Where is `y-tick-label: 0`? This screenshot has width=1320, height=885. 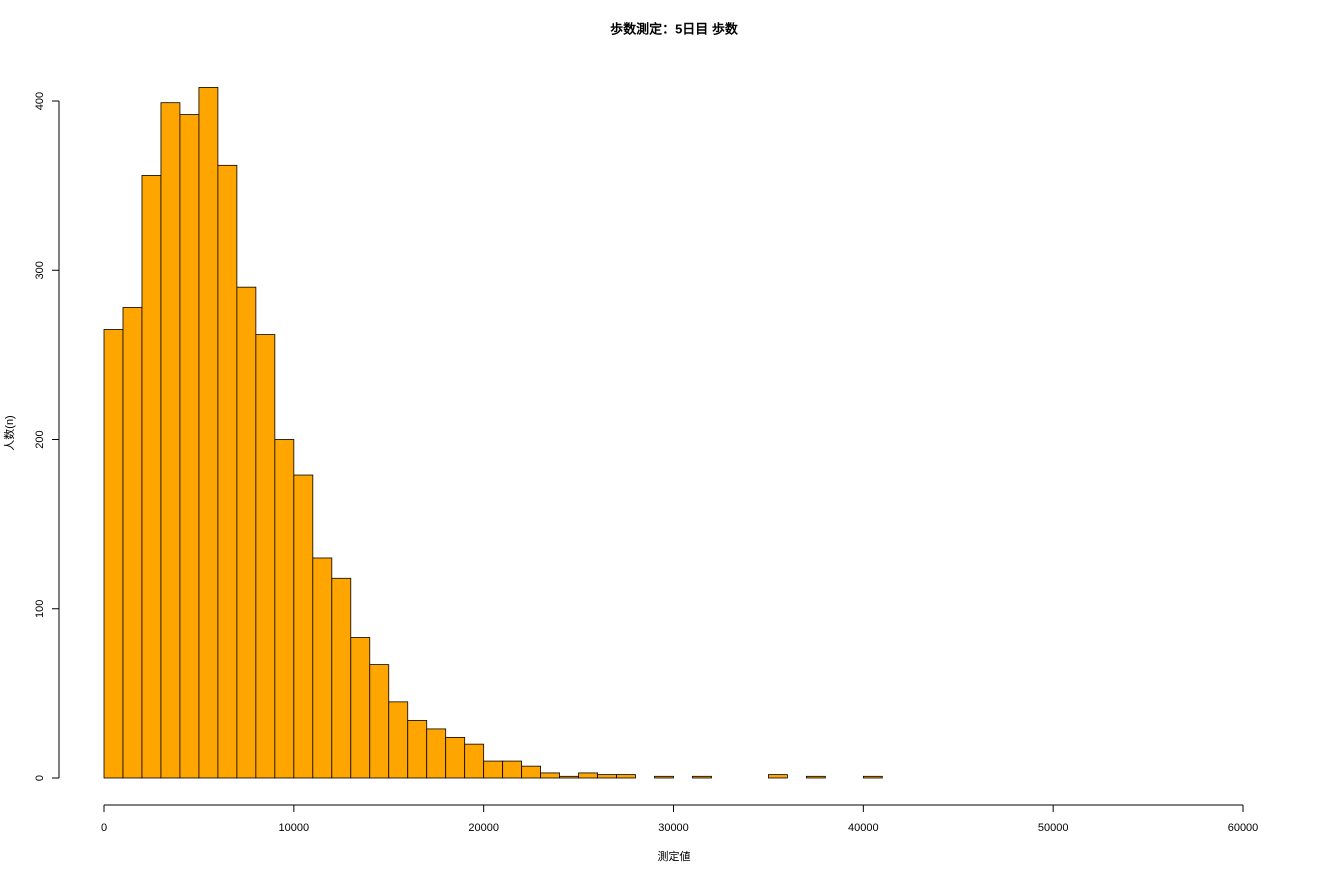
y-tick-label: 0 is located at coordinates (40, 778).